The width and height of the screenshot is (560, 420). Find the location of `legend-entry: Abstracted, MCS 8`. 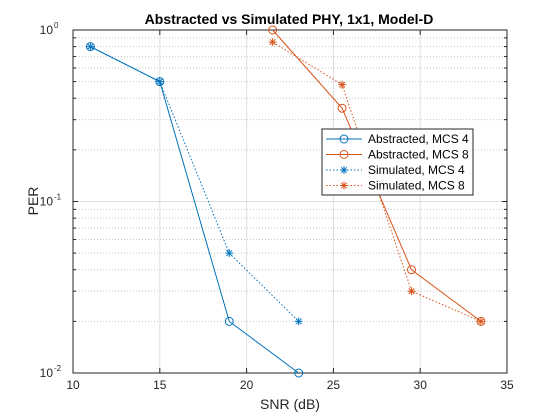

legend-entry: Abstracted, MCS 8 is located at coordinates (397, 155).